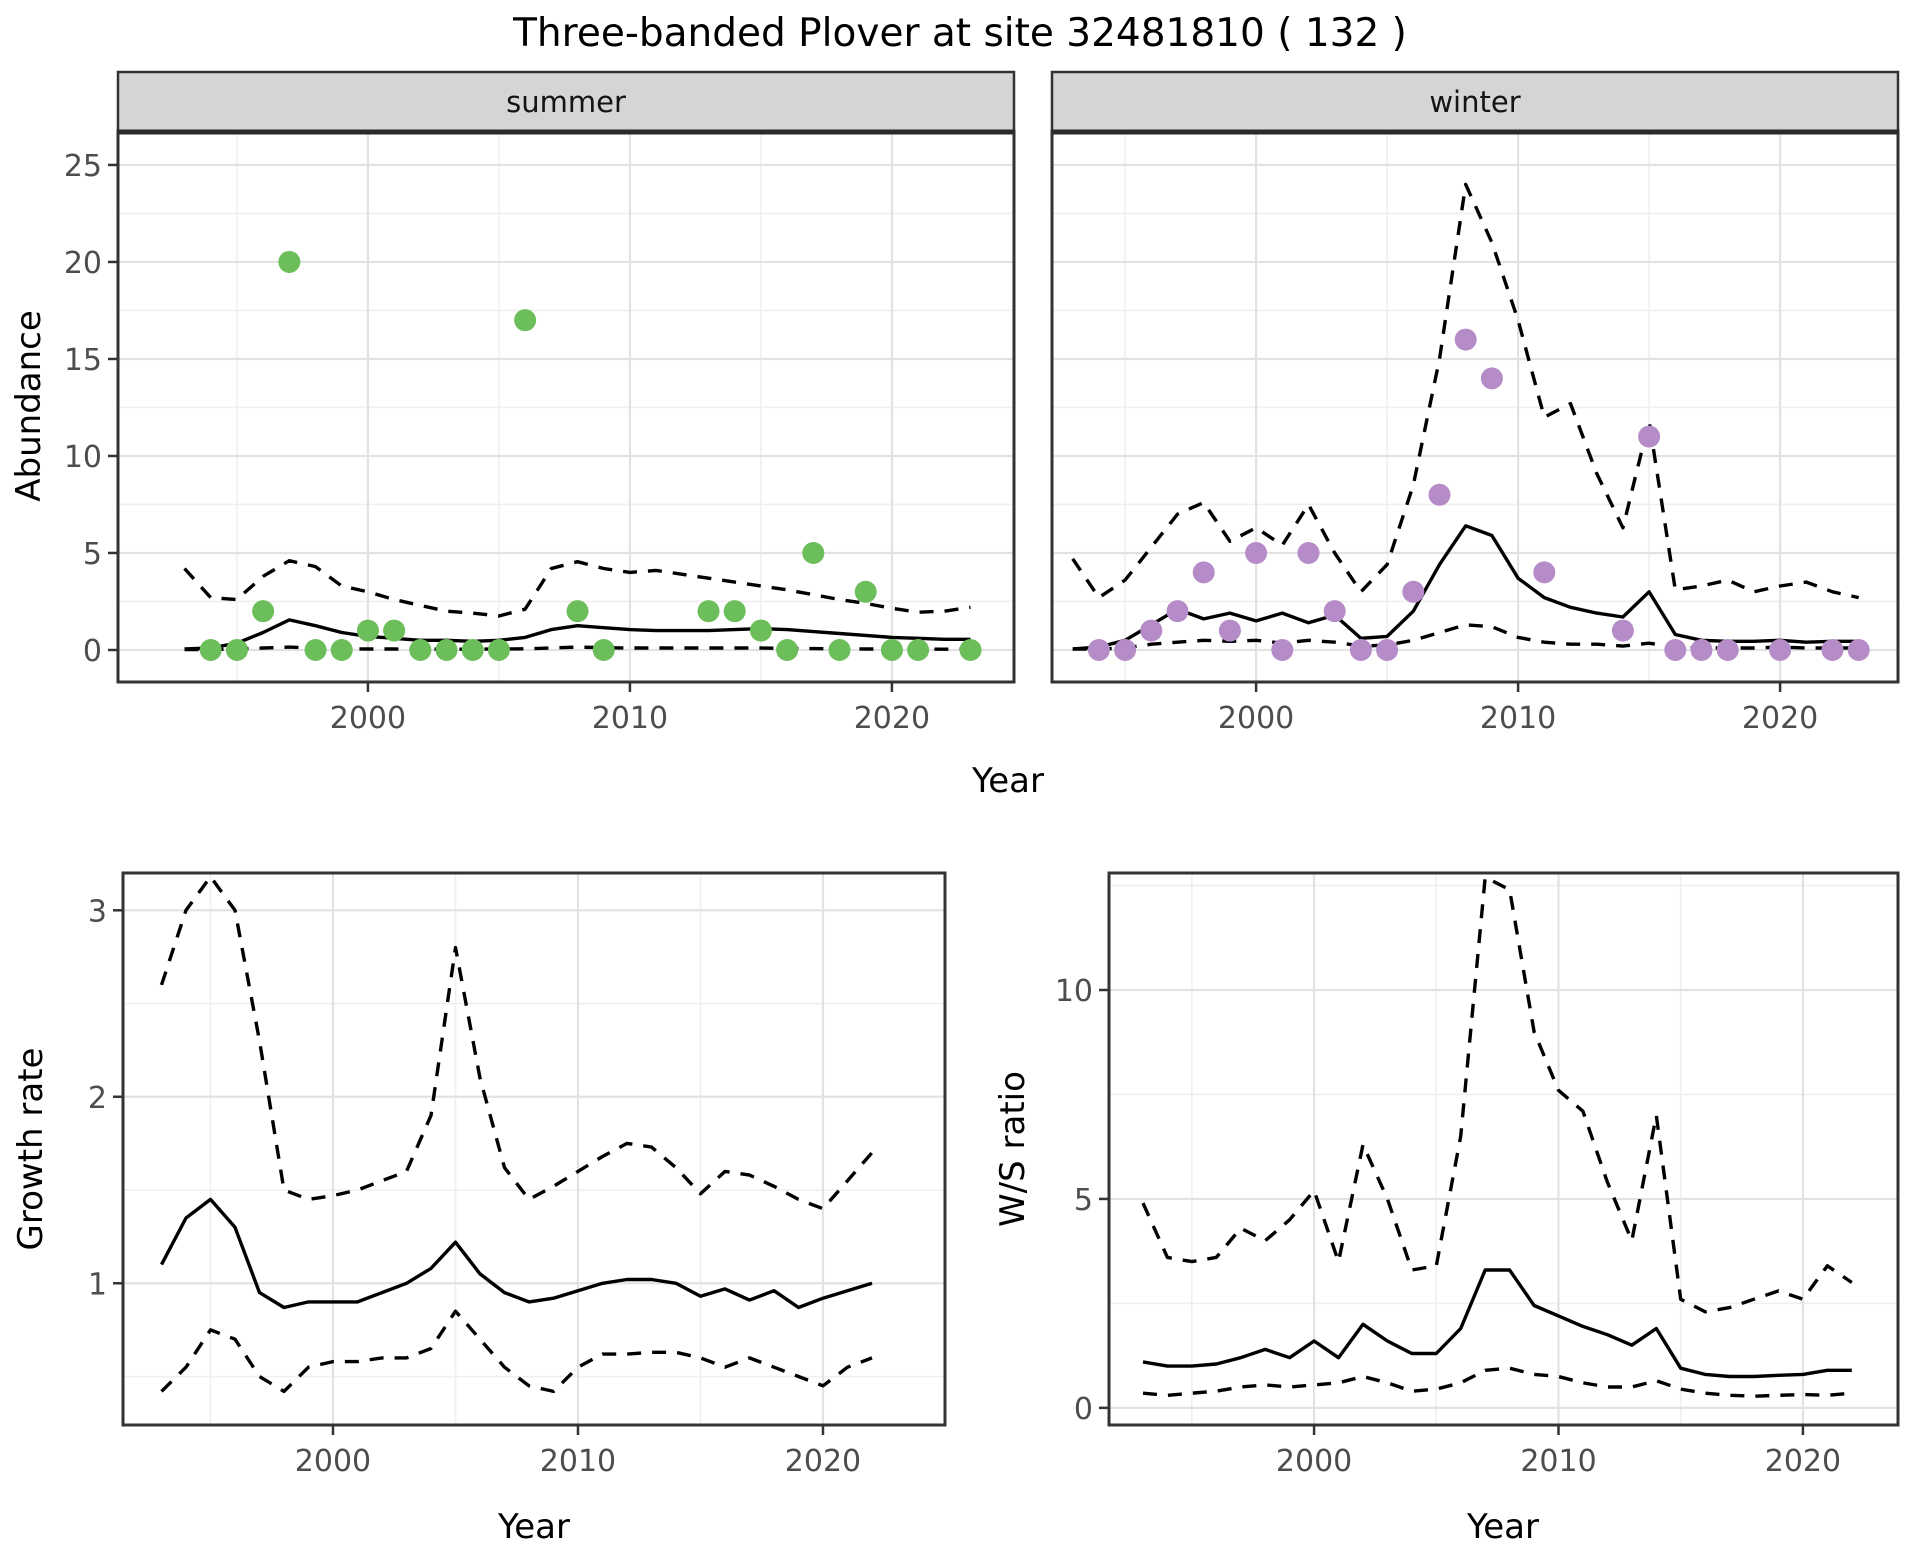 This screenshot has height=1560, width=1920. What do you see at coordinates (97, 1284) in the screenshot?
I see `tick-label-y: 1` at bounding box center [97, 1284].